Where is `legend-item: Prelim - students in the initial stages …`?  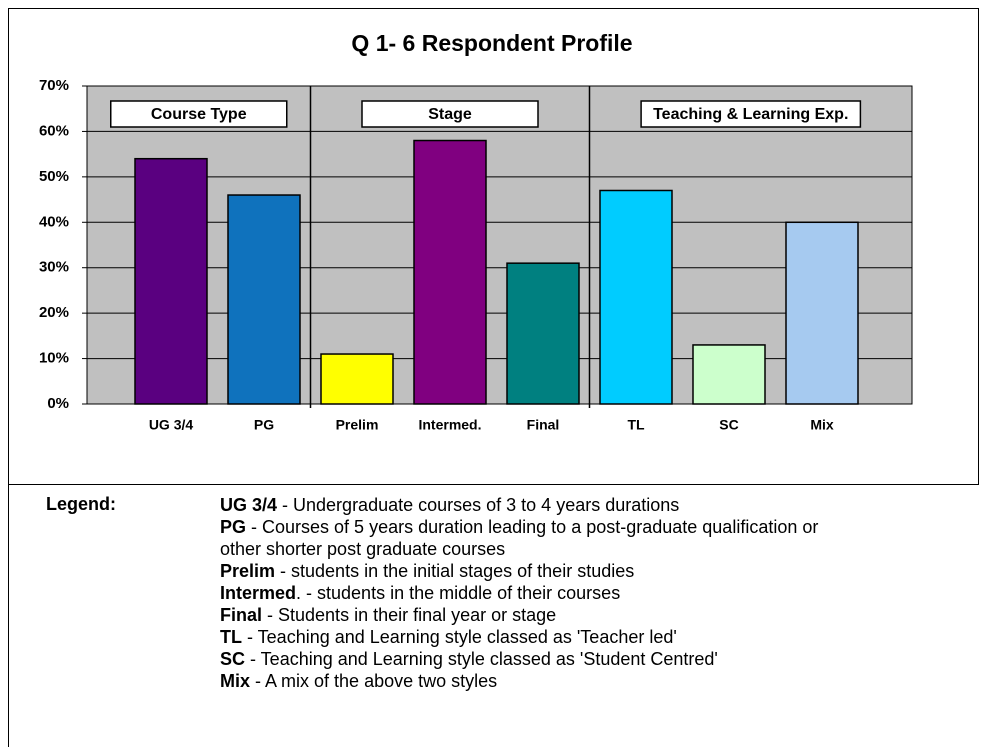 legend-item: Prelim - students in the initial stages … is located at coordinates (540, 571).